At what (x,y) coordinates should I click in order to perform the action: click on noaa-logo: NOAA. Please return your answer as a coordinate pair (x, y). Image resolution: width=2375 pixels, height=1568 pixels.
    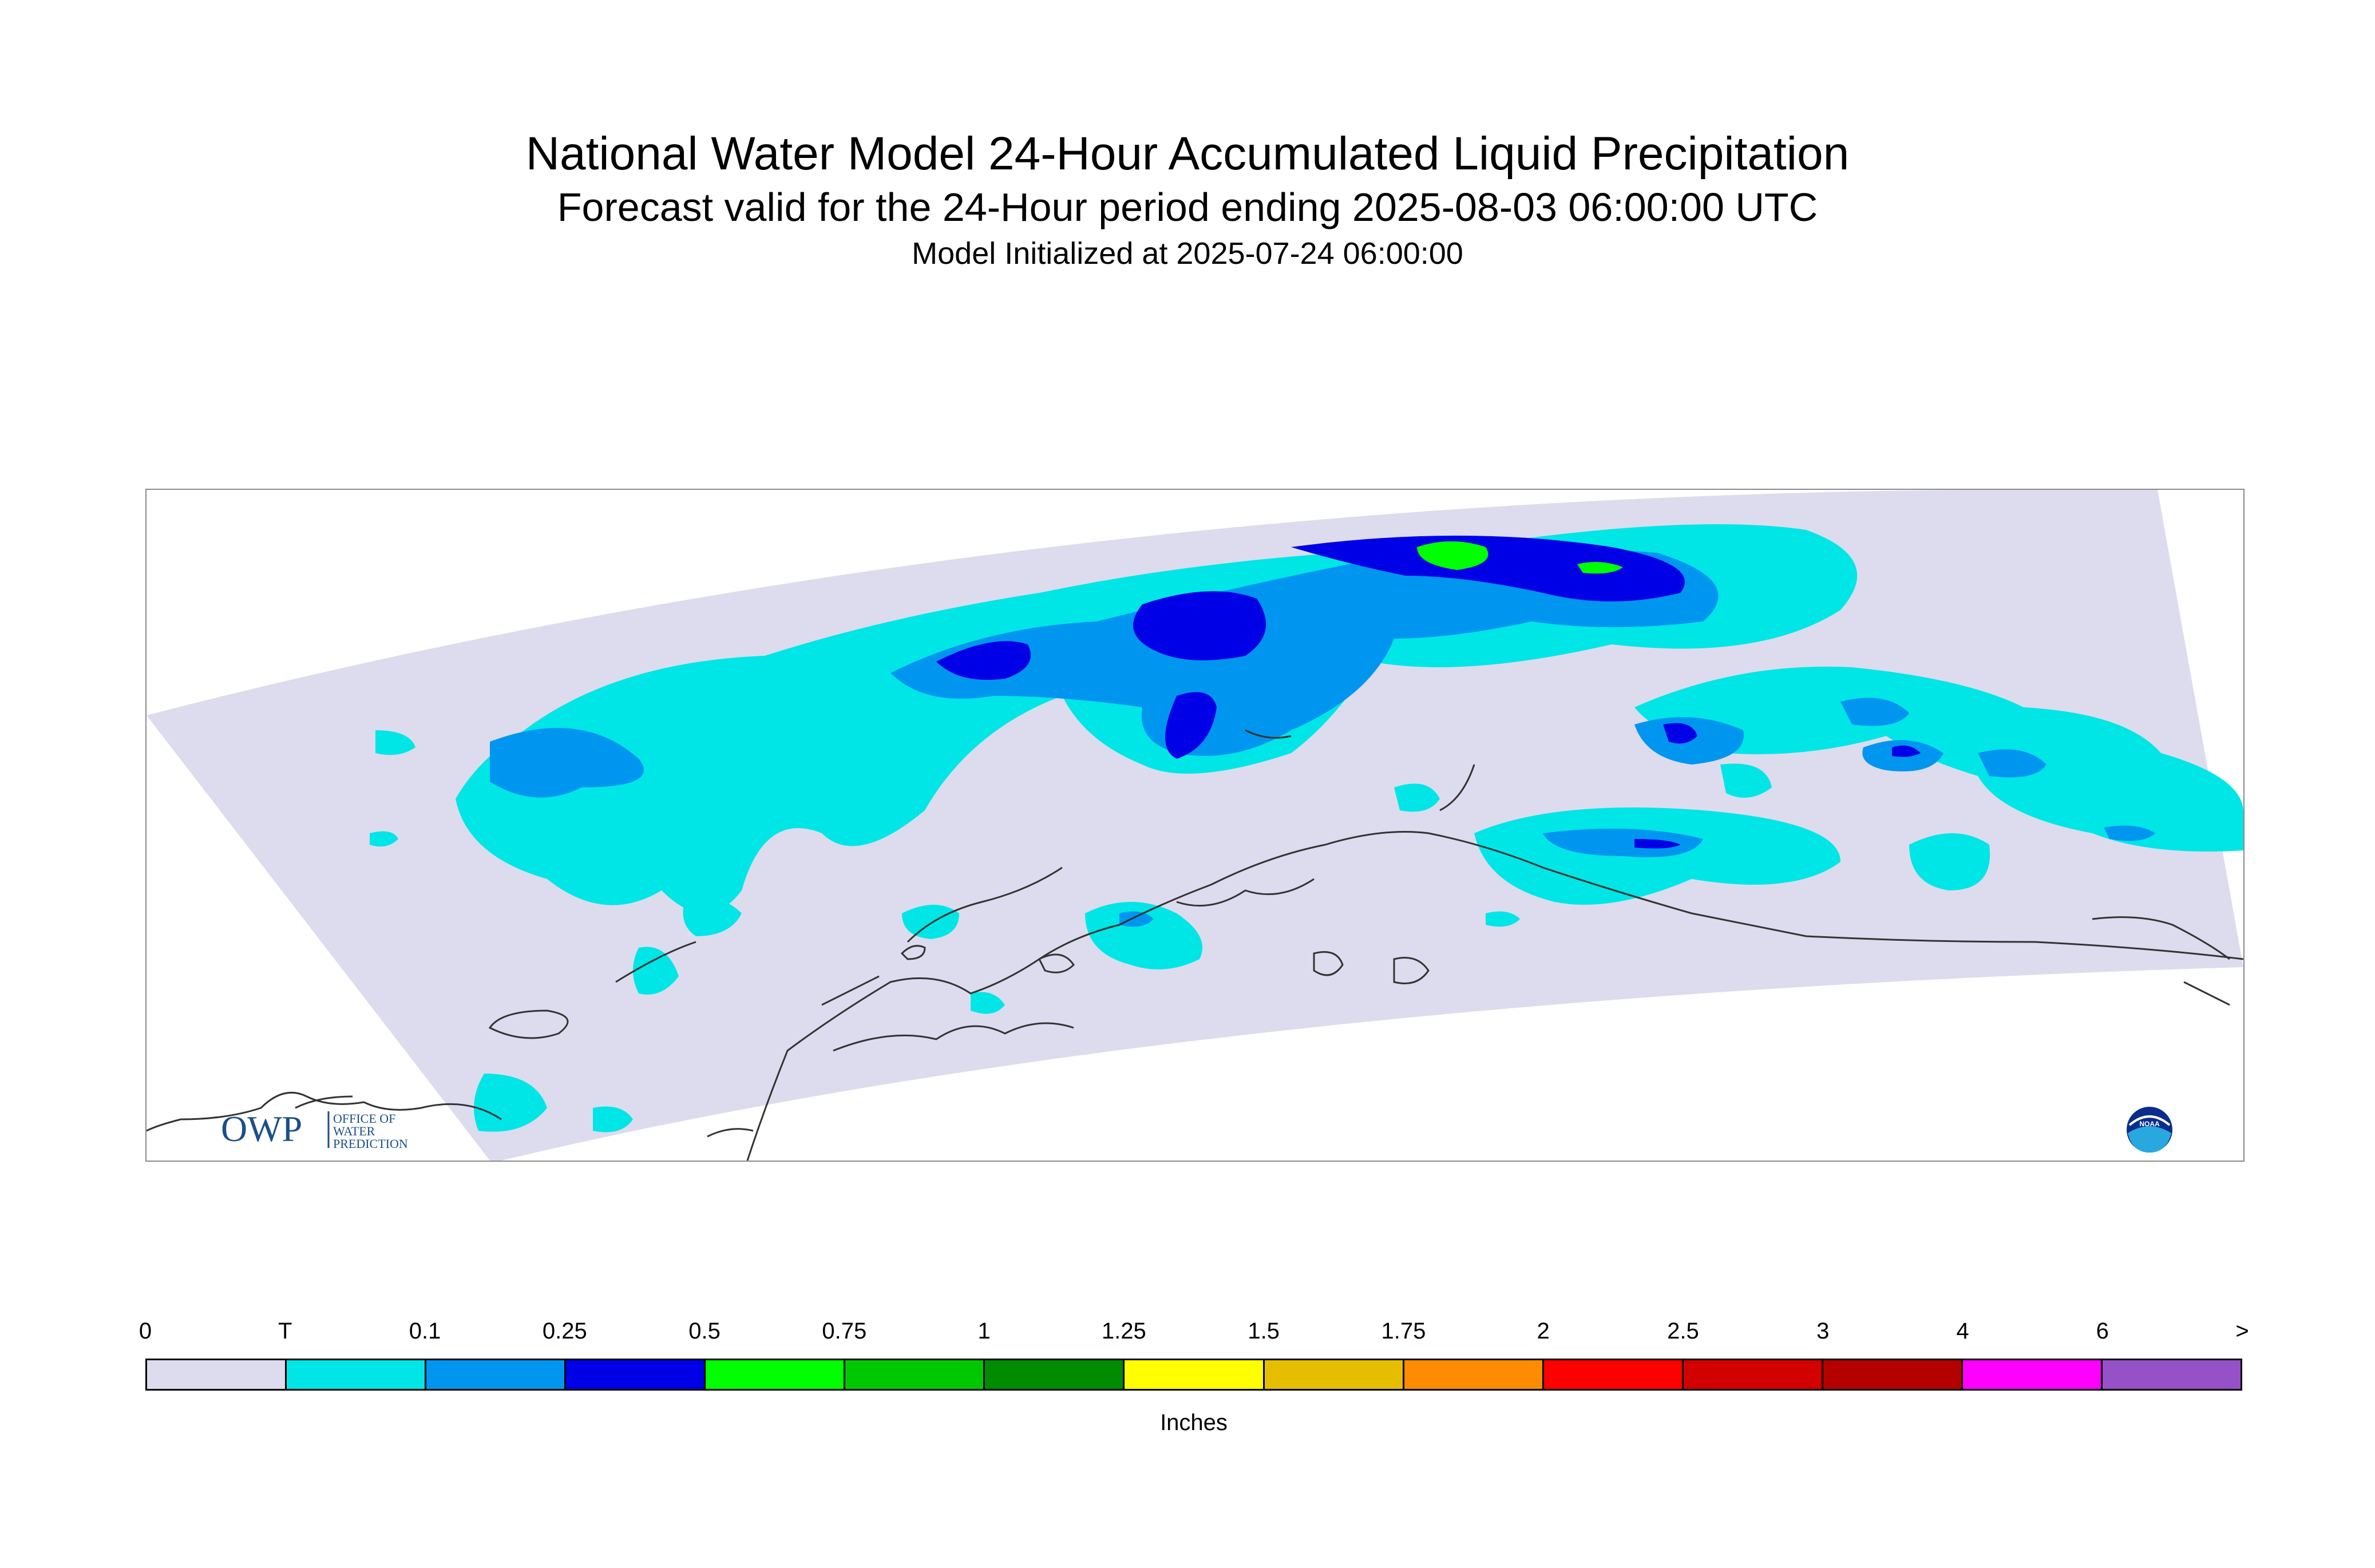
    Looking at the image, I should click on (2149, 1130).